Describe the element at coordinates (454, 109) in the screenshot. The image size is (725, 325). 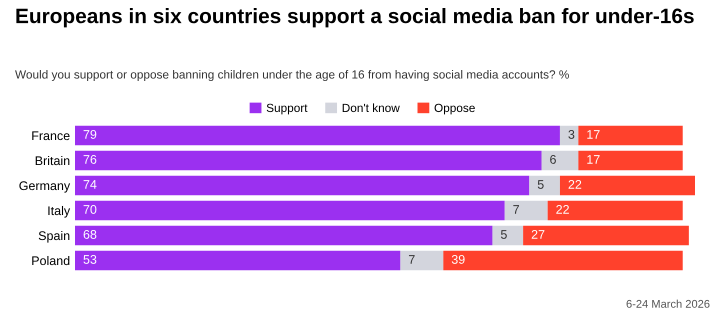
I see `legend-label: Oppose` at that location.